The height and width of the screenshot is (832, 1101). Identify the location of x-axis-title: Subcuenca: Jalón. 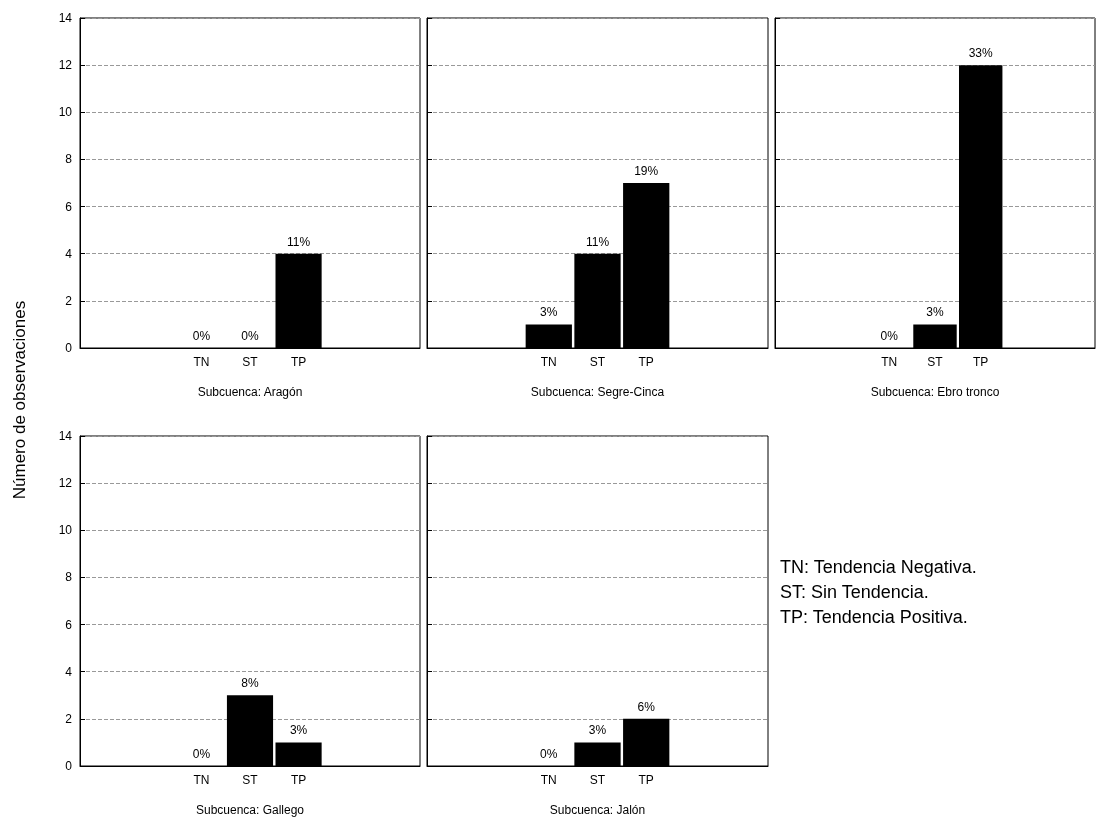
(597, 810).